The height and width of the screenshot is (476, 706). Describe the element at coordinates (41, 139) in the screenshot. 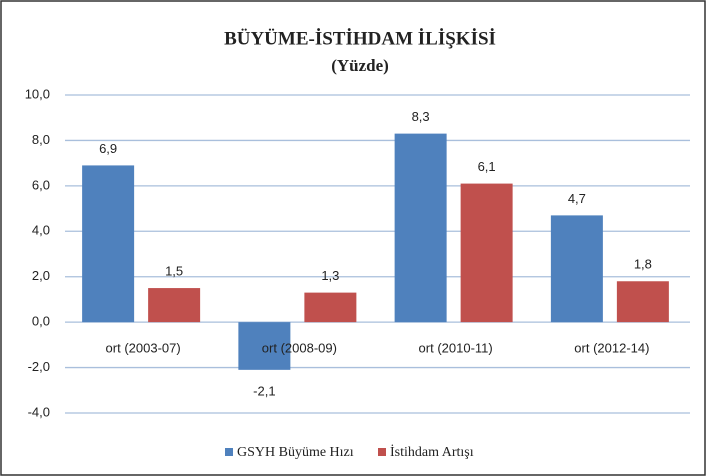

I see `y-tick-label: 8,0` at that location.